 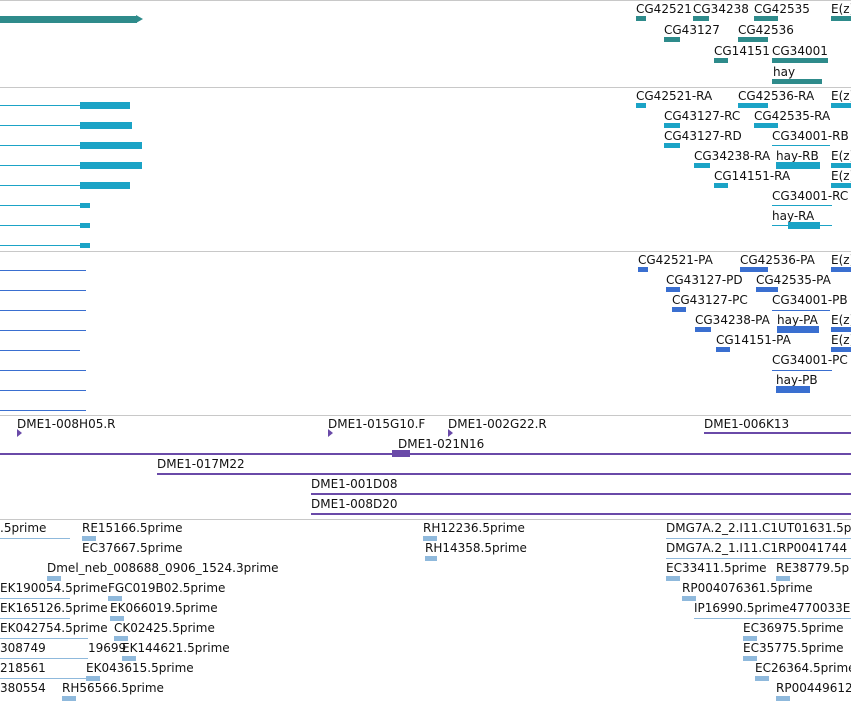 What do you see at coordinates (776, 96) in the screenshot?
I see `transcript-label: CG42536-RA` at bounding box center [776, 96].